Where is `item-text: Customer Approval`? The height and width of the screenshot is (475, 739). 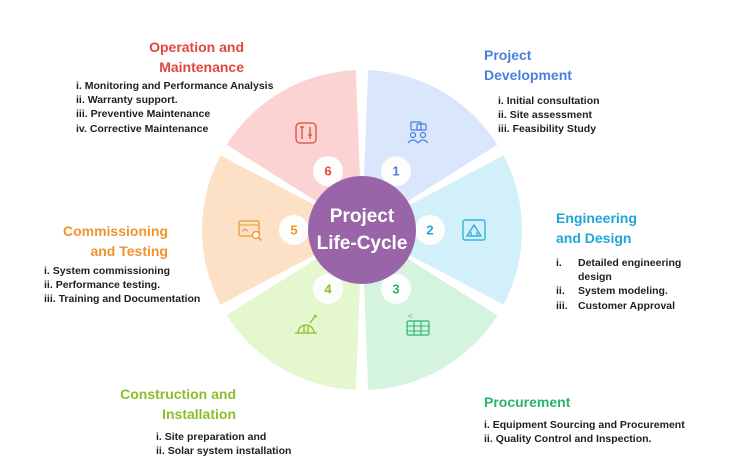
item-text: Customer Approval is located at coordinates (627, 305).